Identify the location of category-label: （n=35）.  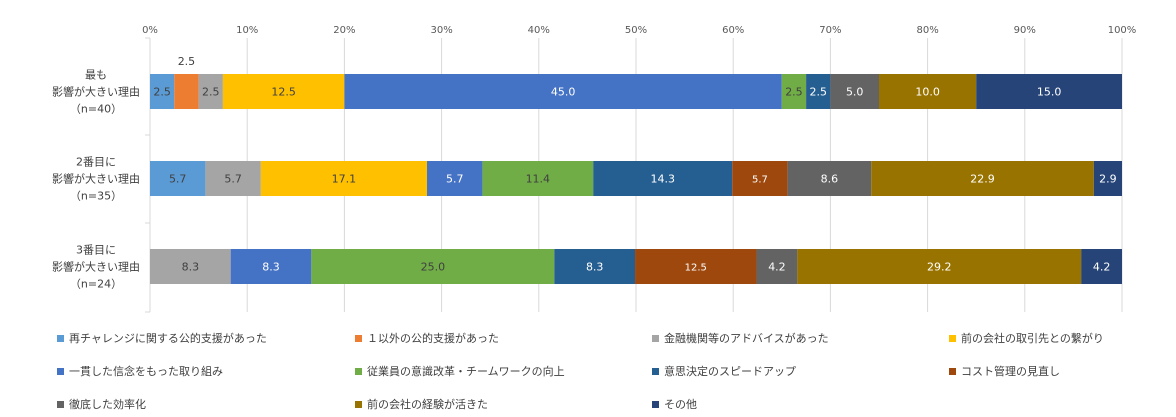
(96, 196).